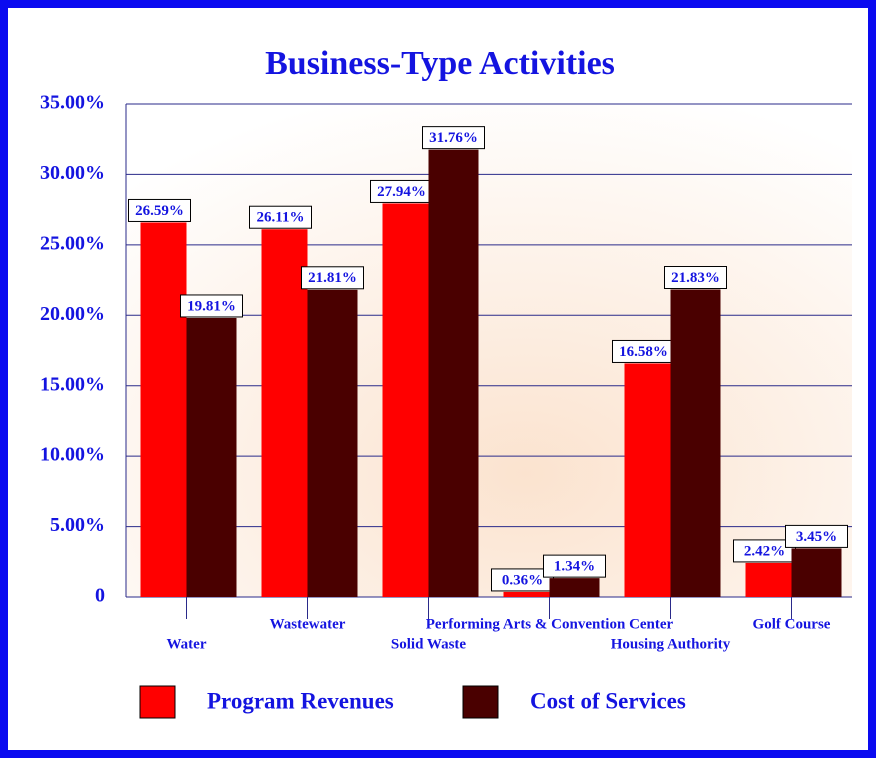 The height and width of the screenshot is (762, 876). Describe the element at coordinates (440, 63) in the screenshot. I see `chart-title: Business-Type Activities` at that location.